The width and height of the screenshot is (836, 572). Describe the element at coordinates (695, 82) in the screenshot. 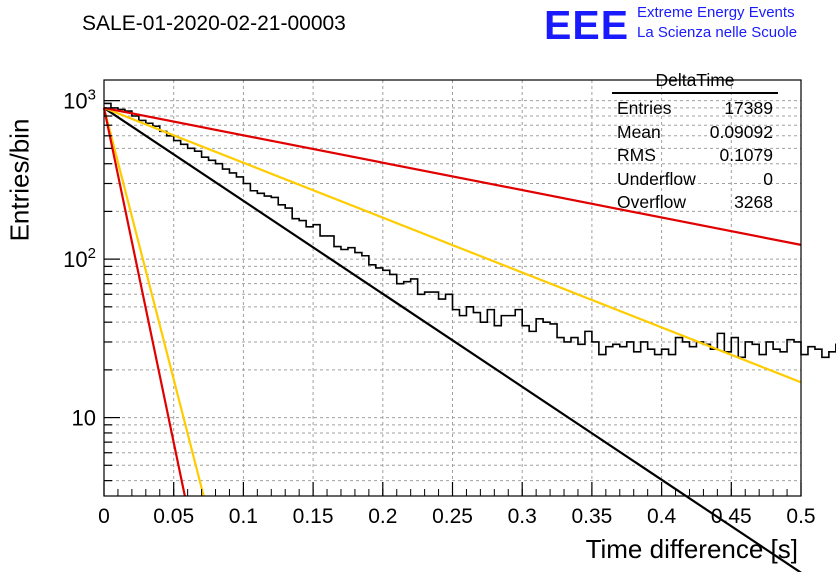

I see `stats-title: DeltaTime` at that location.